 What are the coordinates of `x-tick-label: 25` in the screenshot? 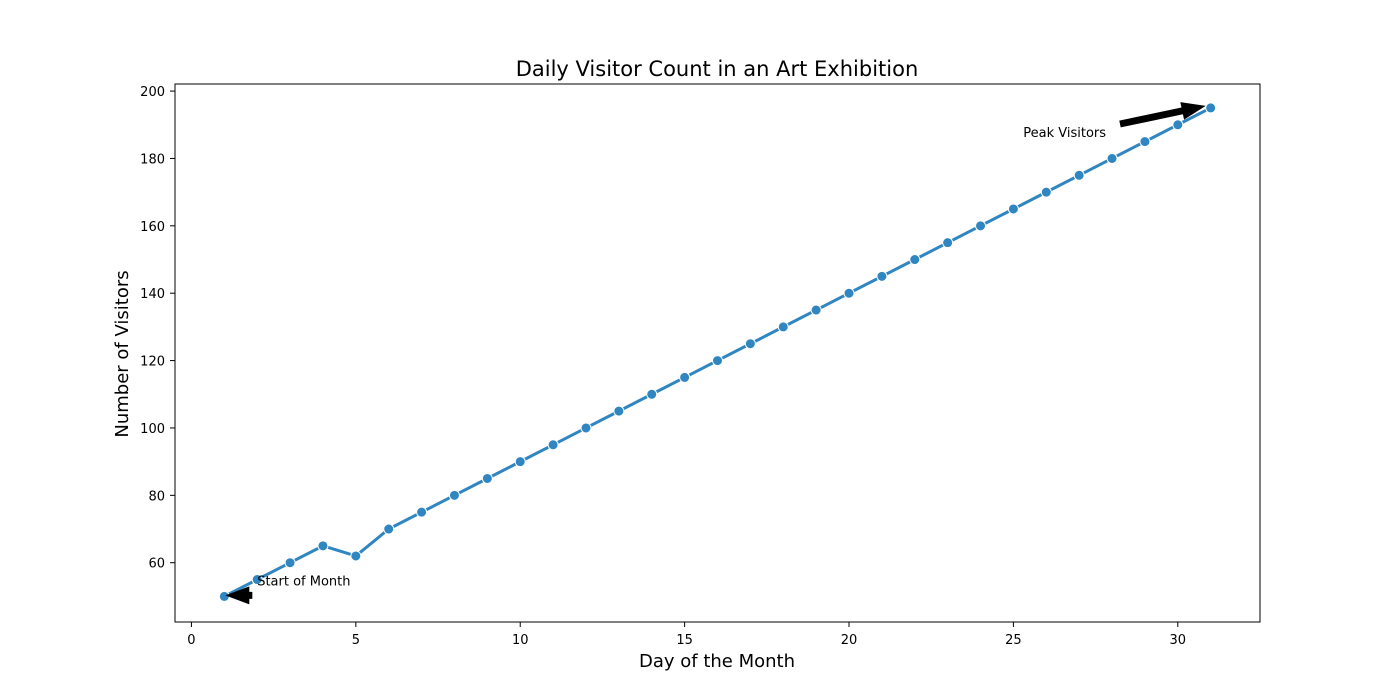 It's located at (1013, 640).